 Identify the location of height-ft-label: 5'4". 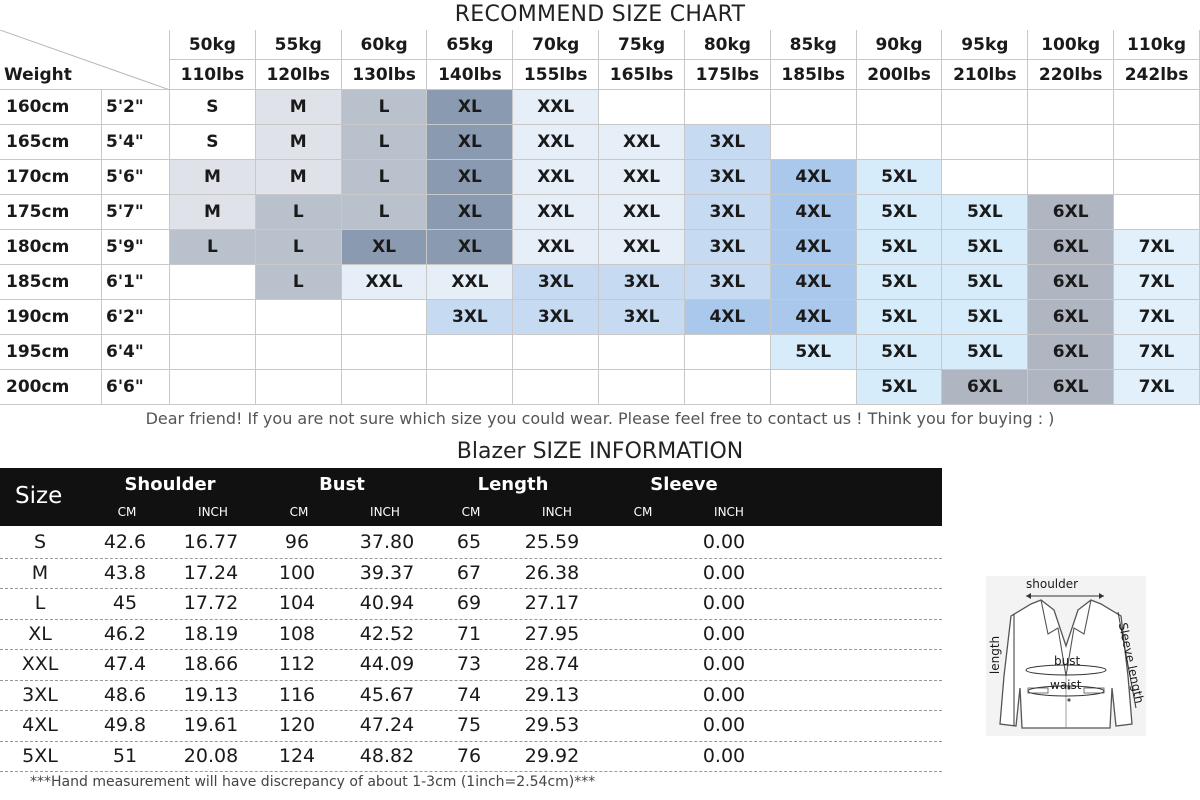
(136, 142).